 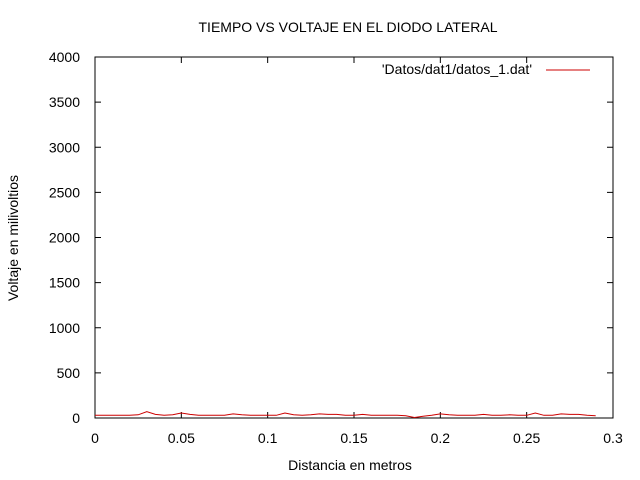 What do you see at coordinates (353, 438) in the screenshot?
I see `x-tick-label: 0.15` at bounding box center [353, 438].